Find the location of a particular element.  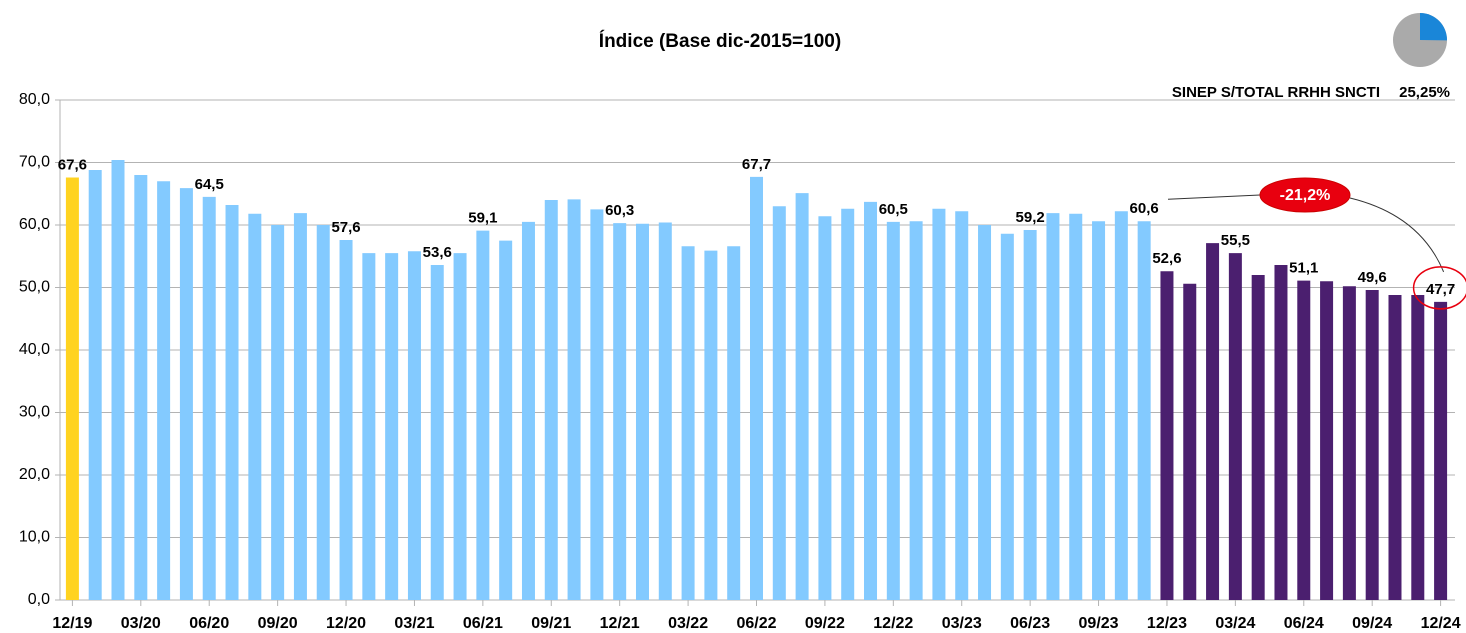

value-label: 59,2 is located at coordinates (1030, 217).